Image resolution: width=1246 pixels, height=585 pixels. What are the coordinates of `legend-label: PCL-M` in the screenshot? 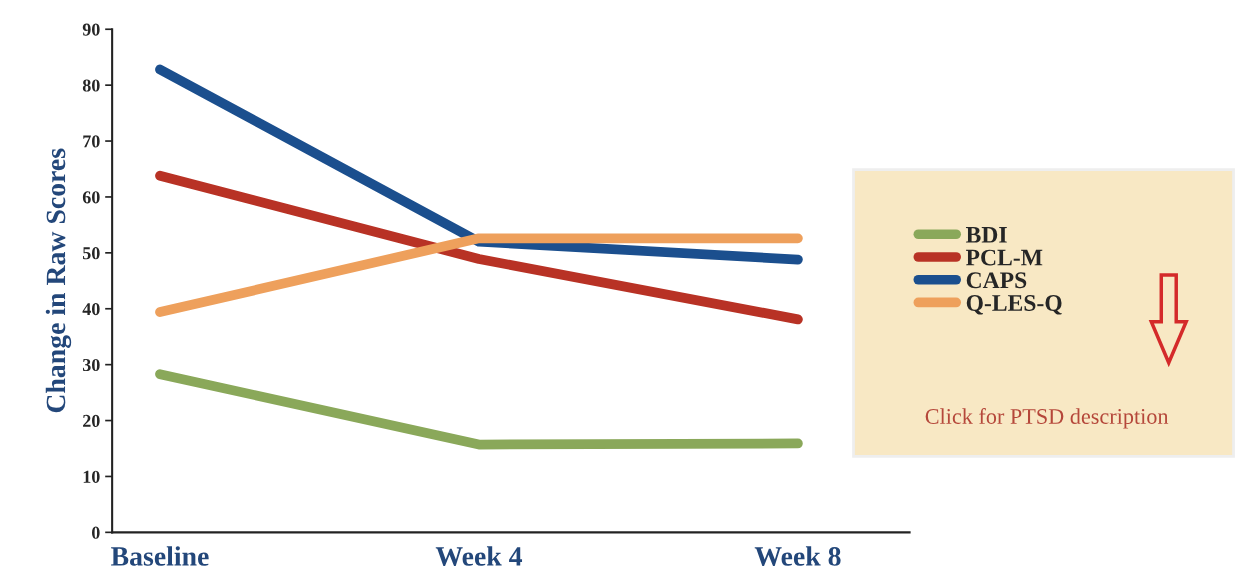 It's located at (1004, 257).